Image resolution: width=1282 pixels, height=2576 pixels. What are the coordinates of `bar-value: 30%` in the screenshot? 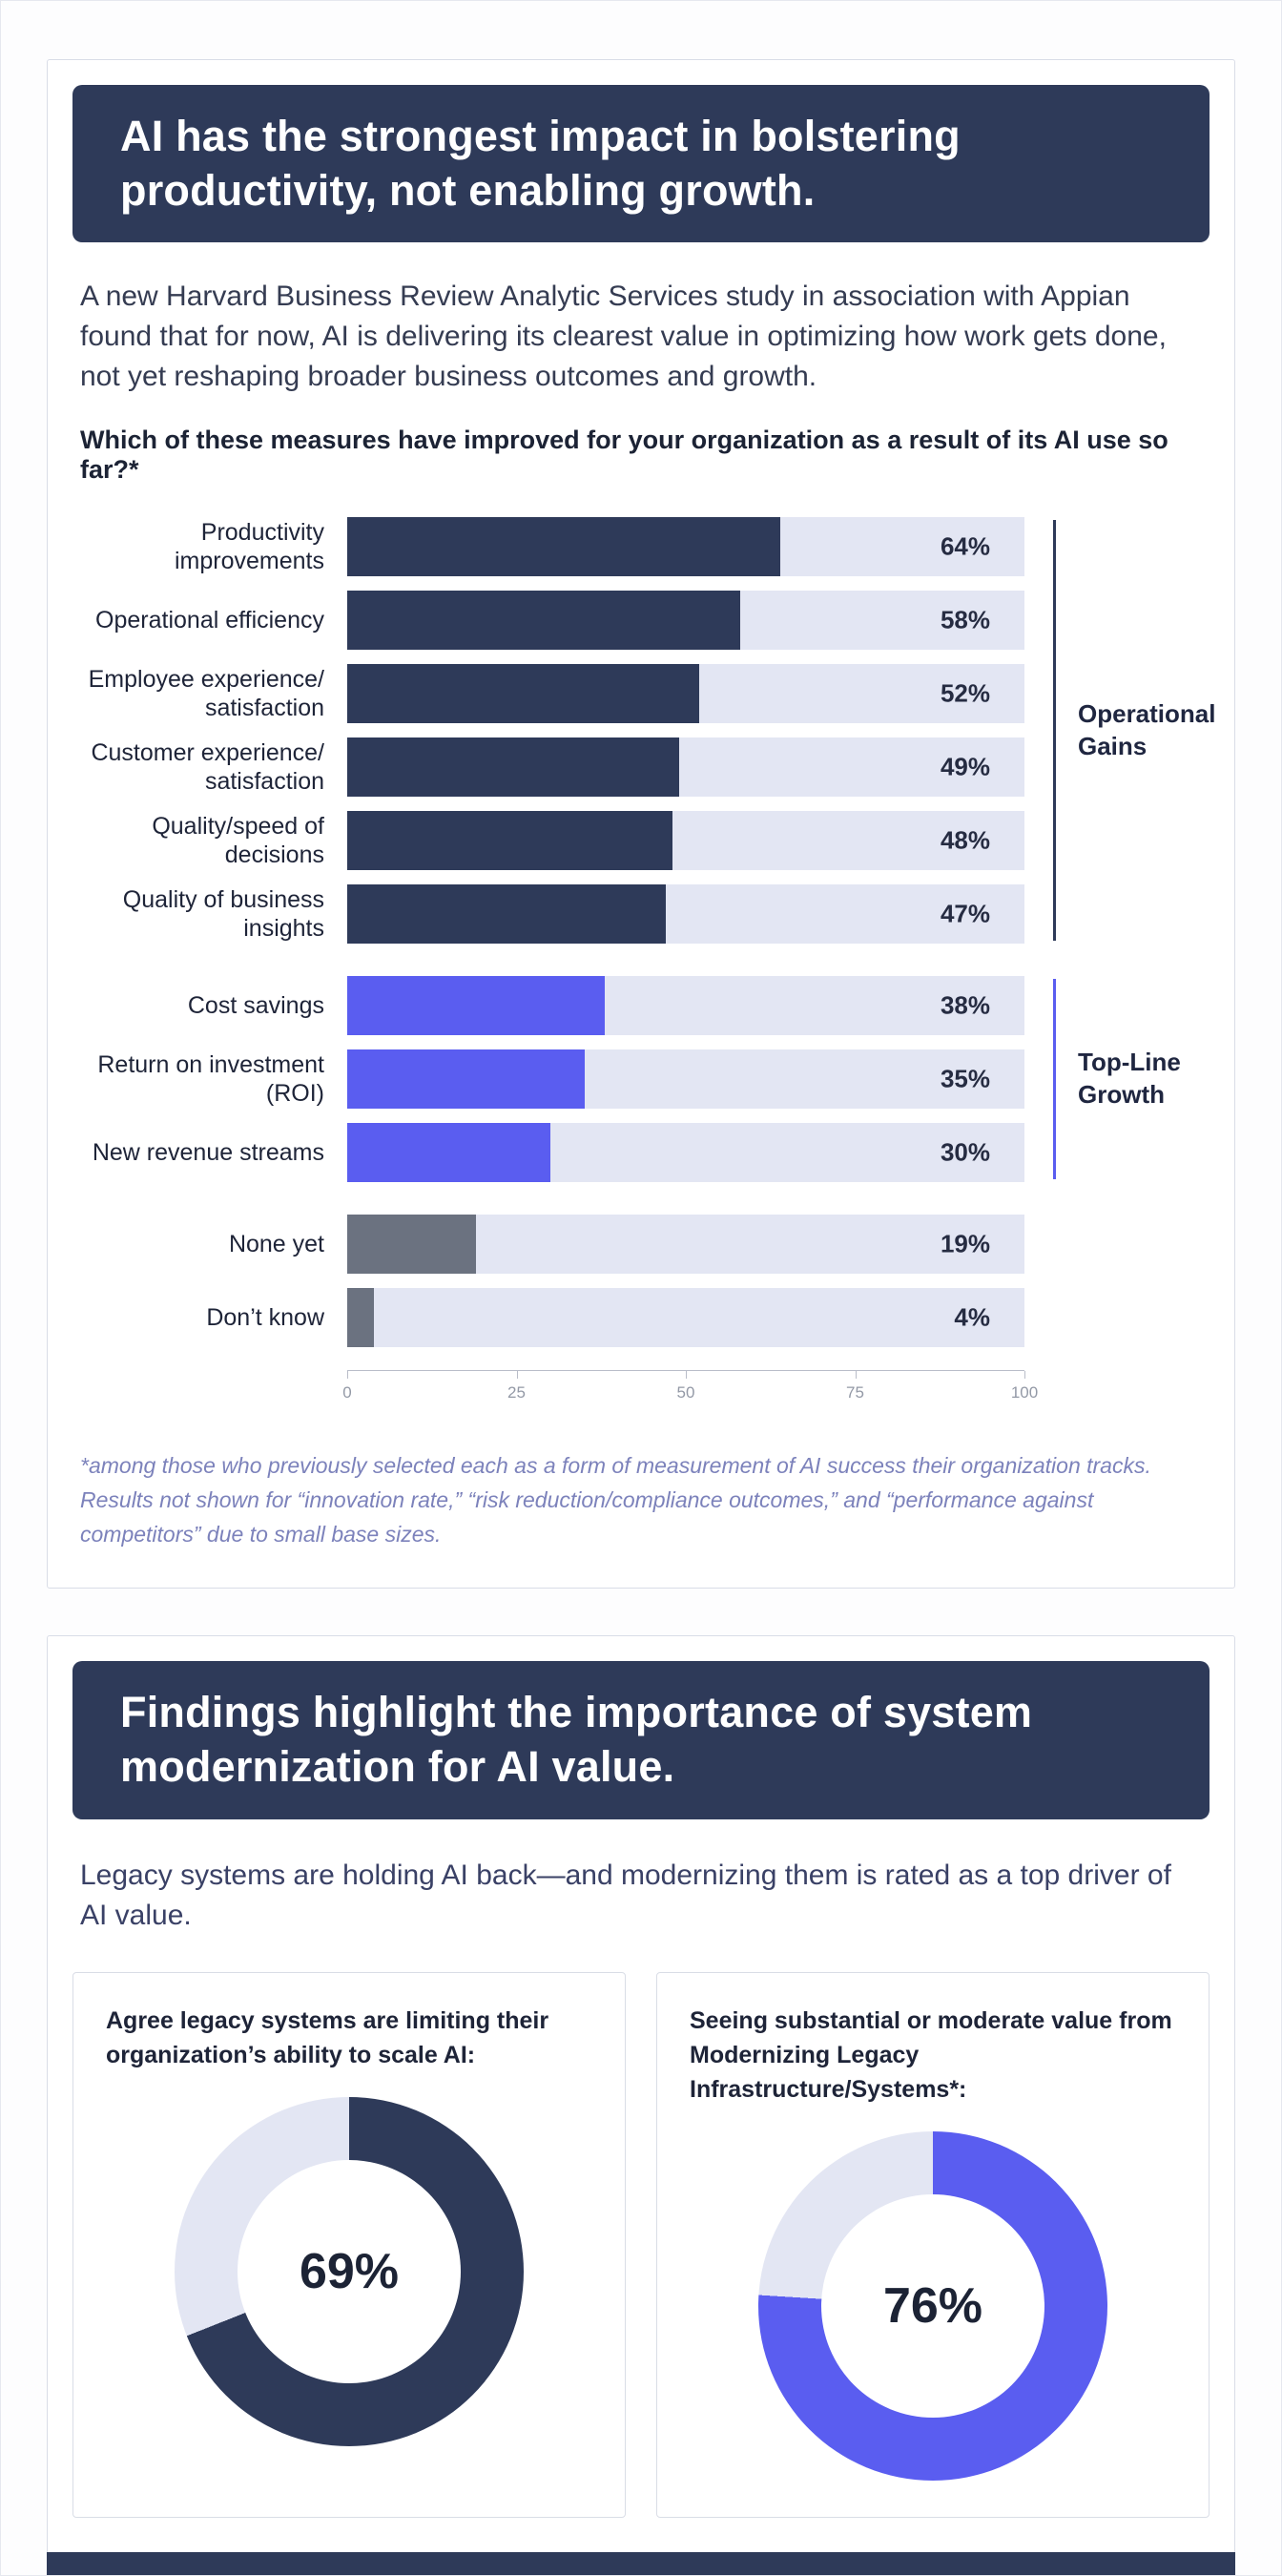 It's located at (965, 1152).